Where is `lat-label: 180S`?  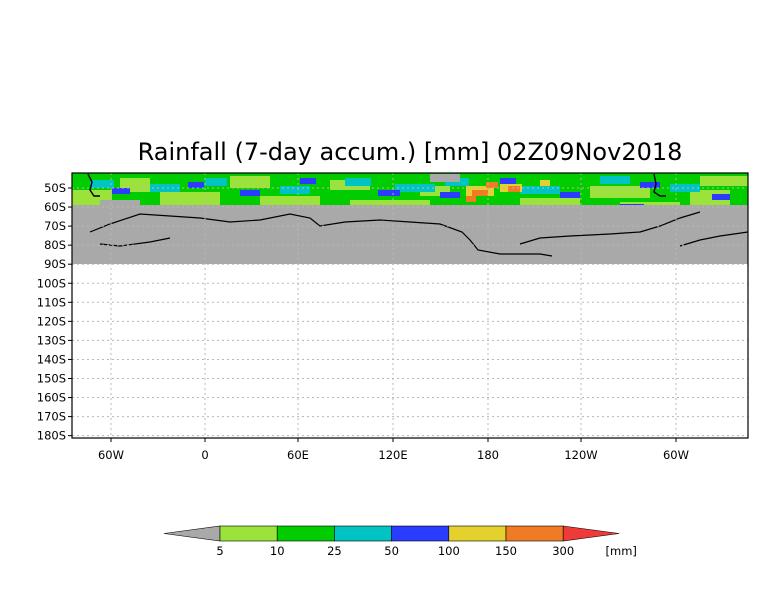 lat-label: 180S is located at coordinates (51, 436).